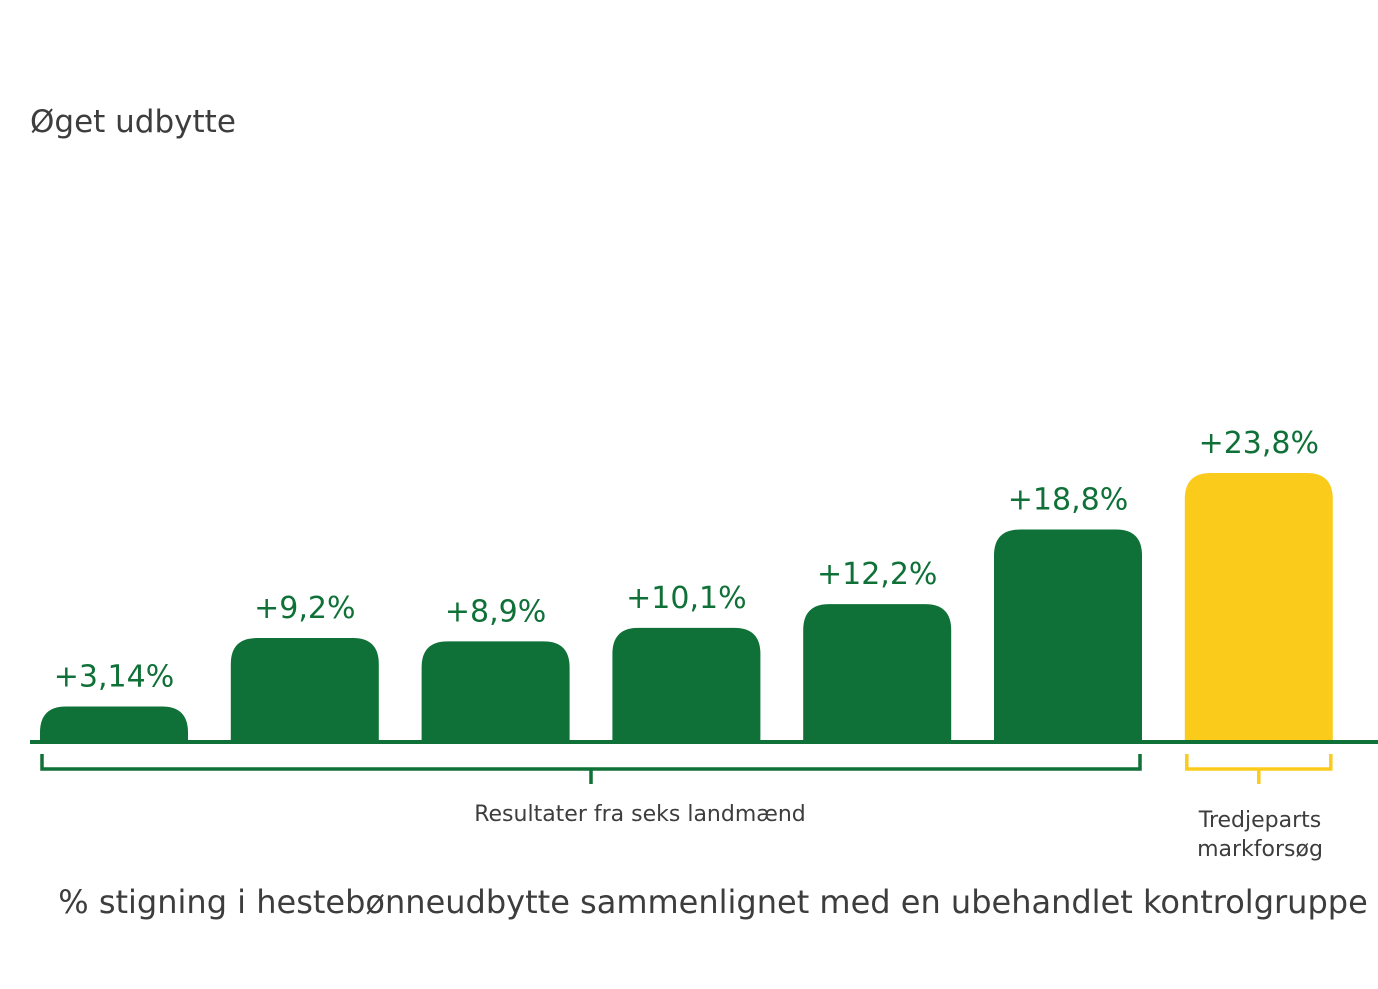  I want to click on bracket-farmers, so click(591, 769).